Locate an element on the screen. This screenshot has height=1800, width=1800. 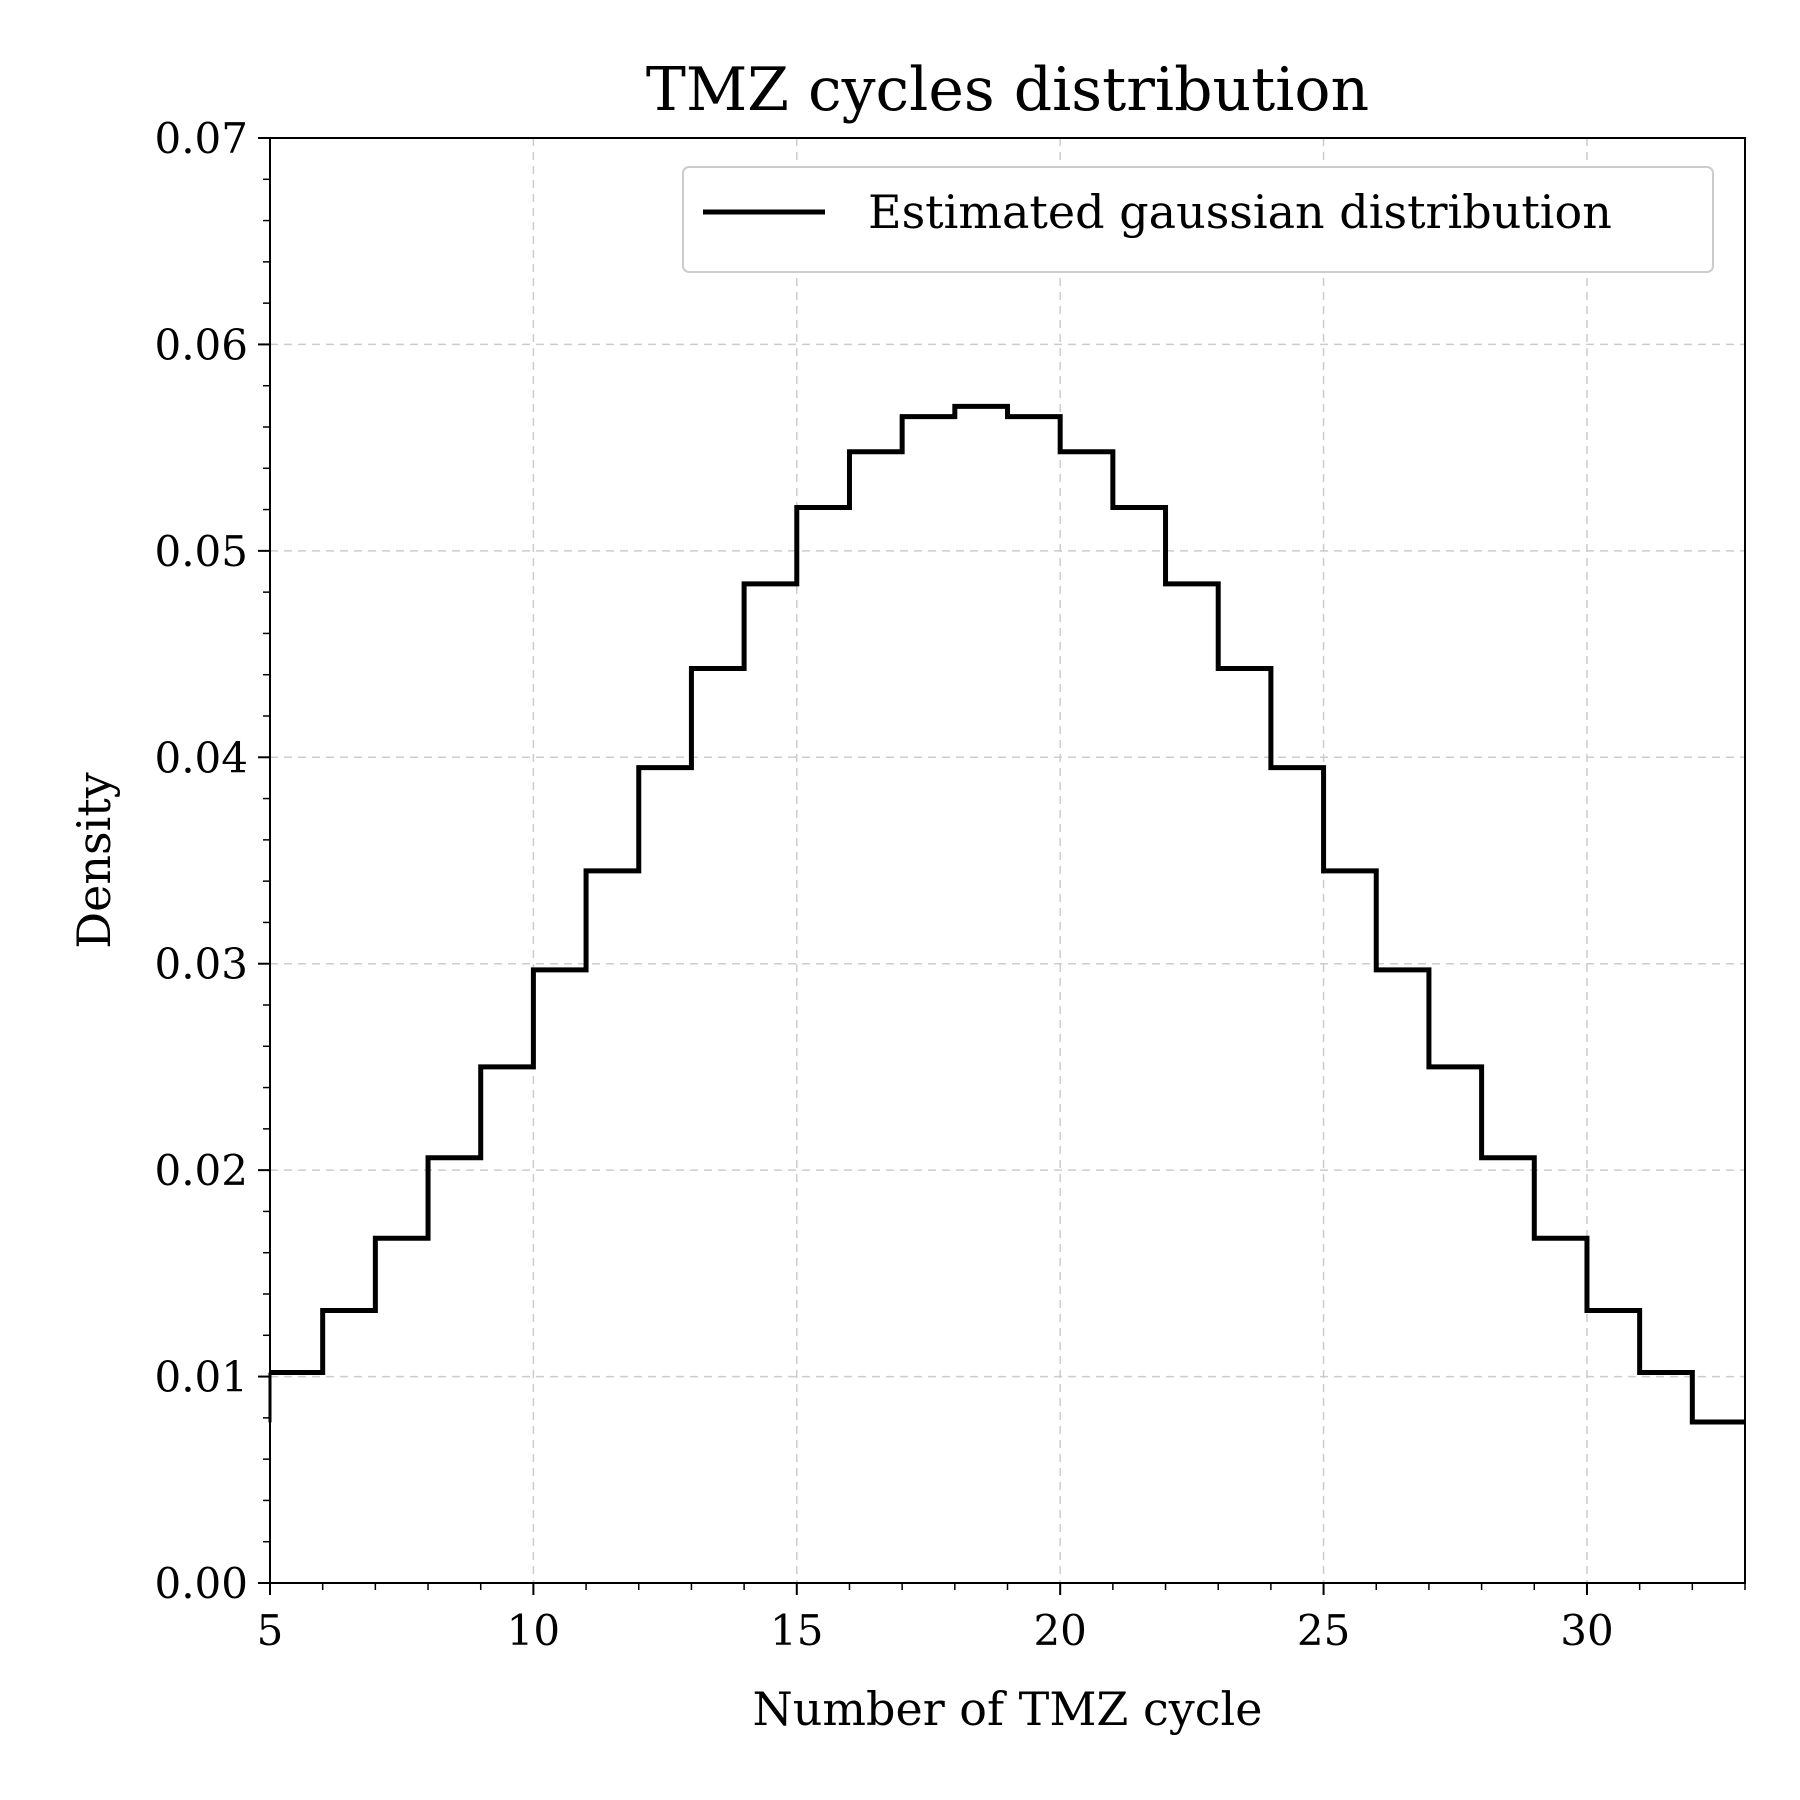
chart-title: TMZ cycles distribution is located at coordinates (1007, 90).